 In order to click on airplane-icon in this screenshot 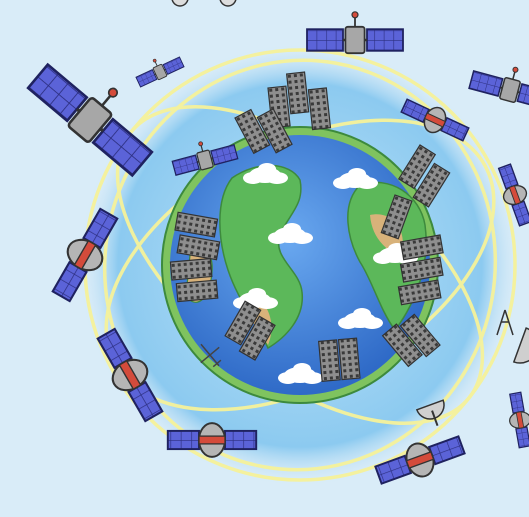, I will do `click(211, 355)`.